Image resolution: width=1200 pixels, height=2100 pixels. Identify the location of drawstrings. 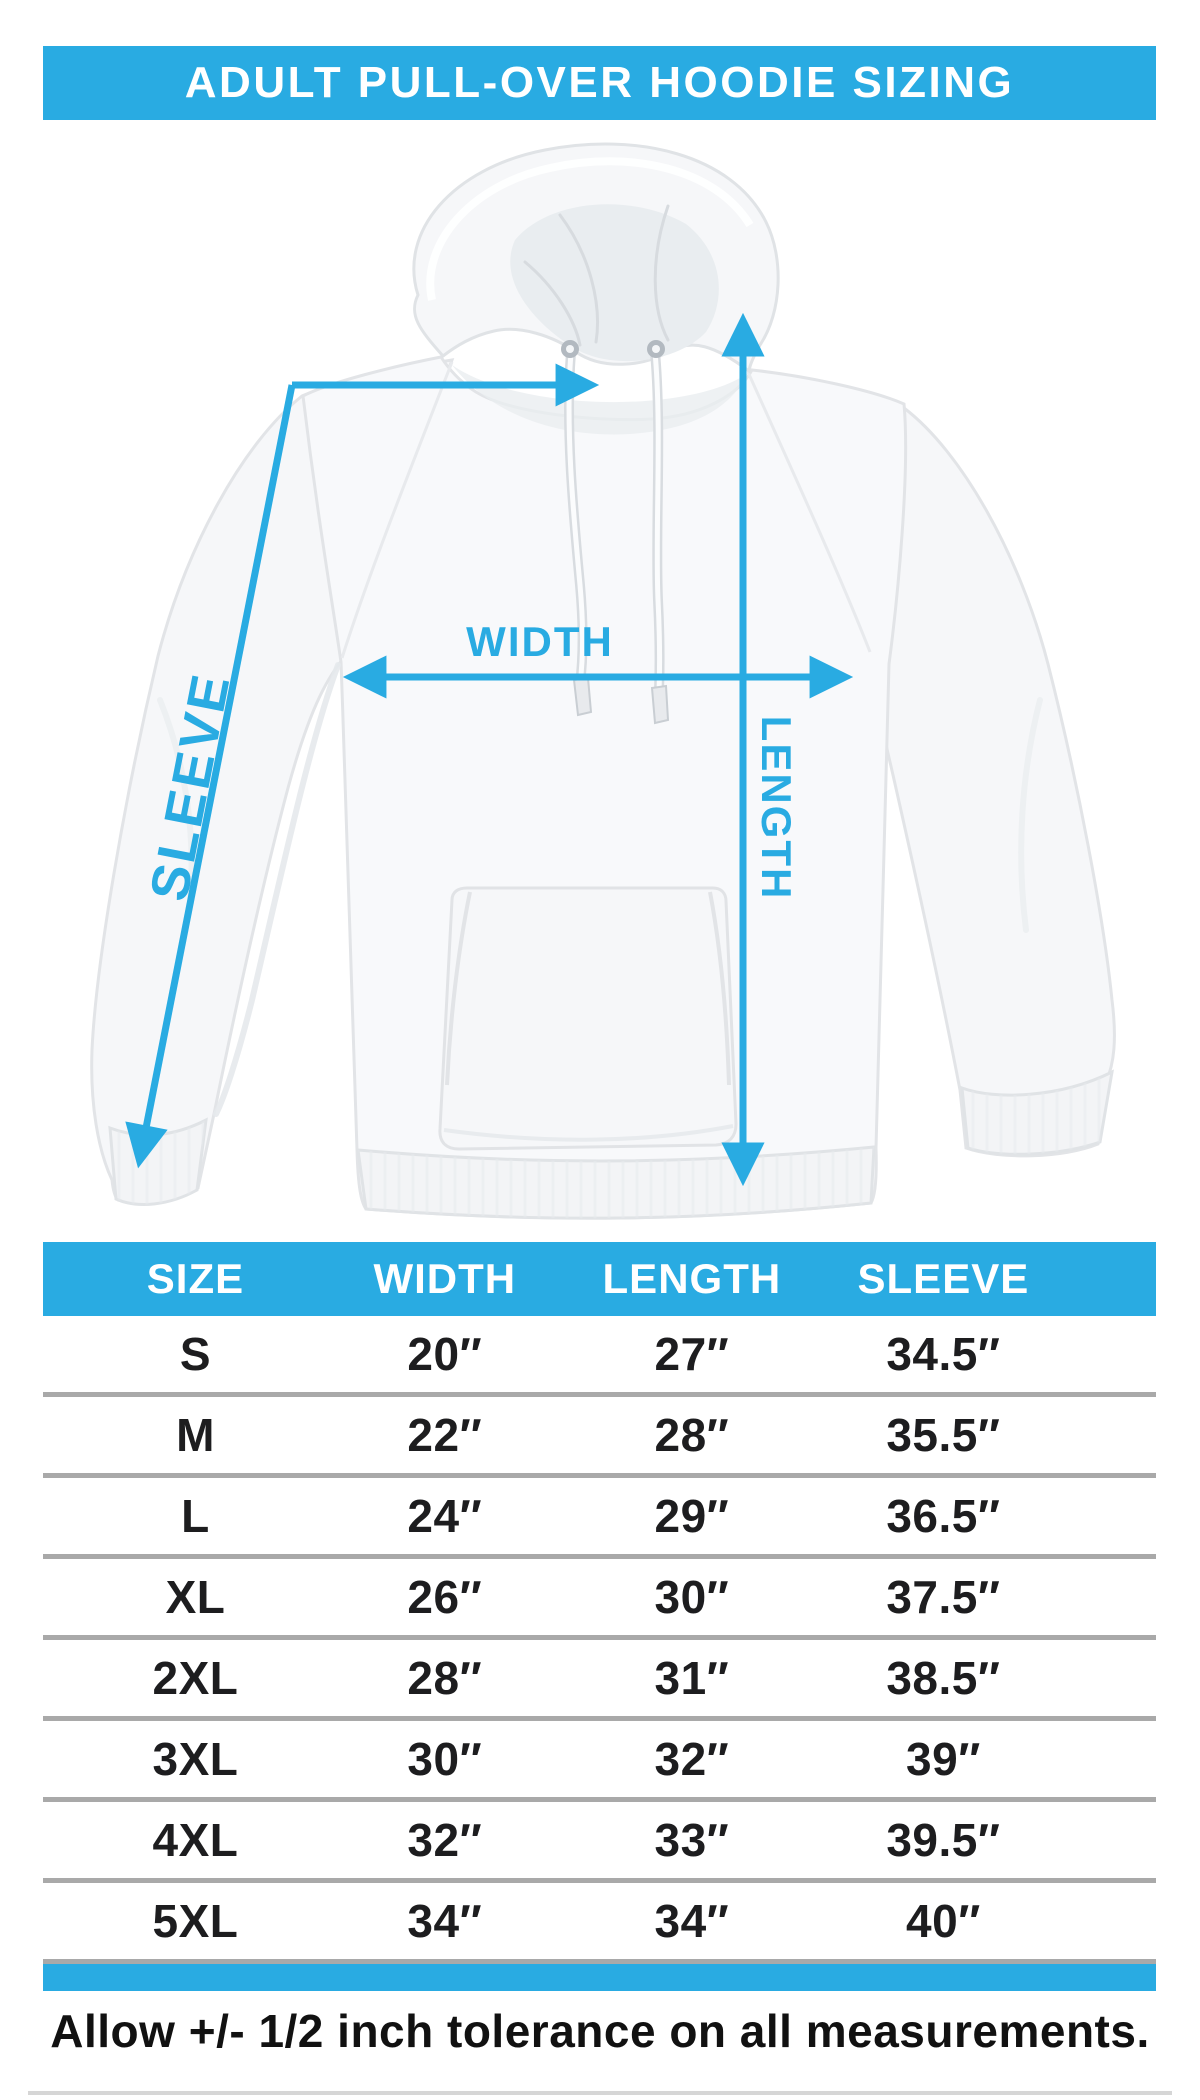
(617, 536).